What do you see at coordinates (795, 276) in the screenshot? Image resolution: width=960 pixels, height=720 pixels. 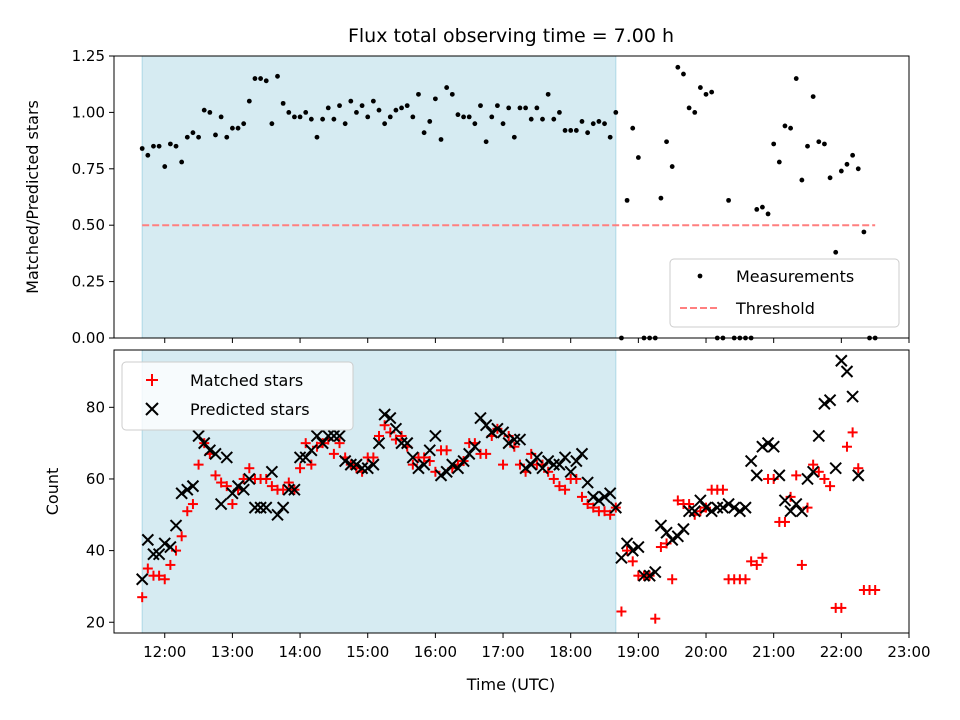 I see `legend-measurements-label: Measurements` at bounding box center [795, 276].